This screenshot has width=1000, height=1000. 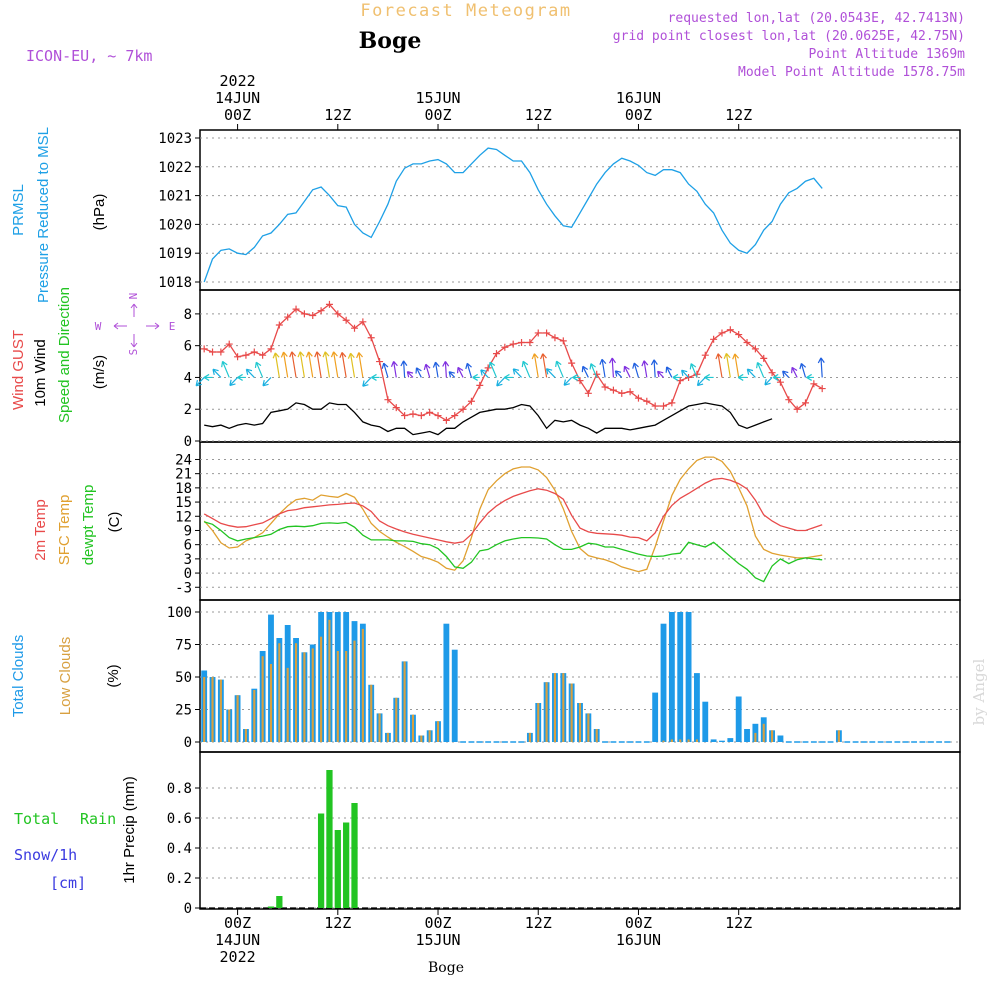 I want to click on pressure-panel-frame, so click(x=580, y=210).